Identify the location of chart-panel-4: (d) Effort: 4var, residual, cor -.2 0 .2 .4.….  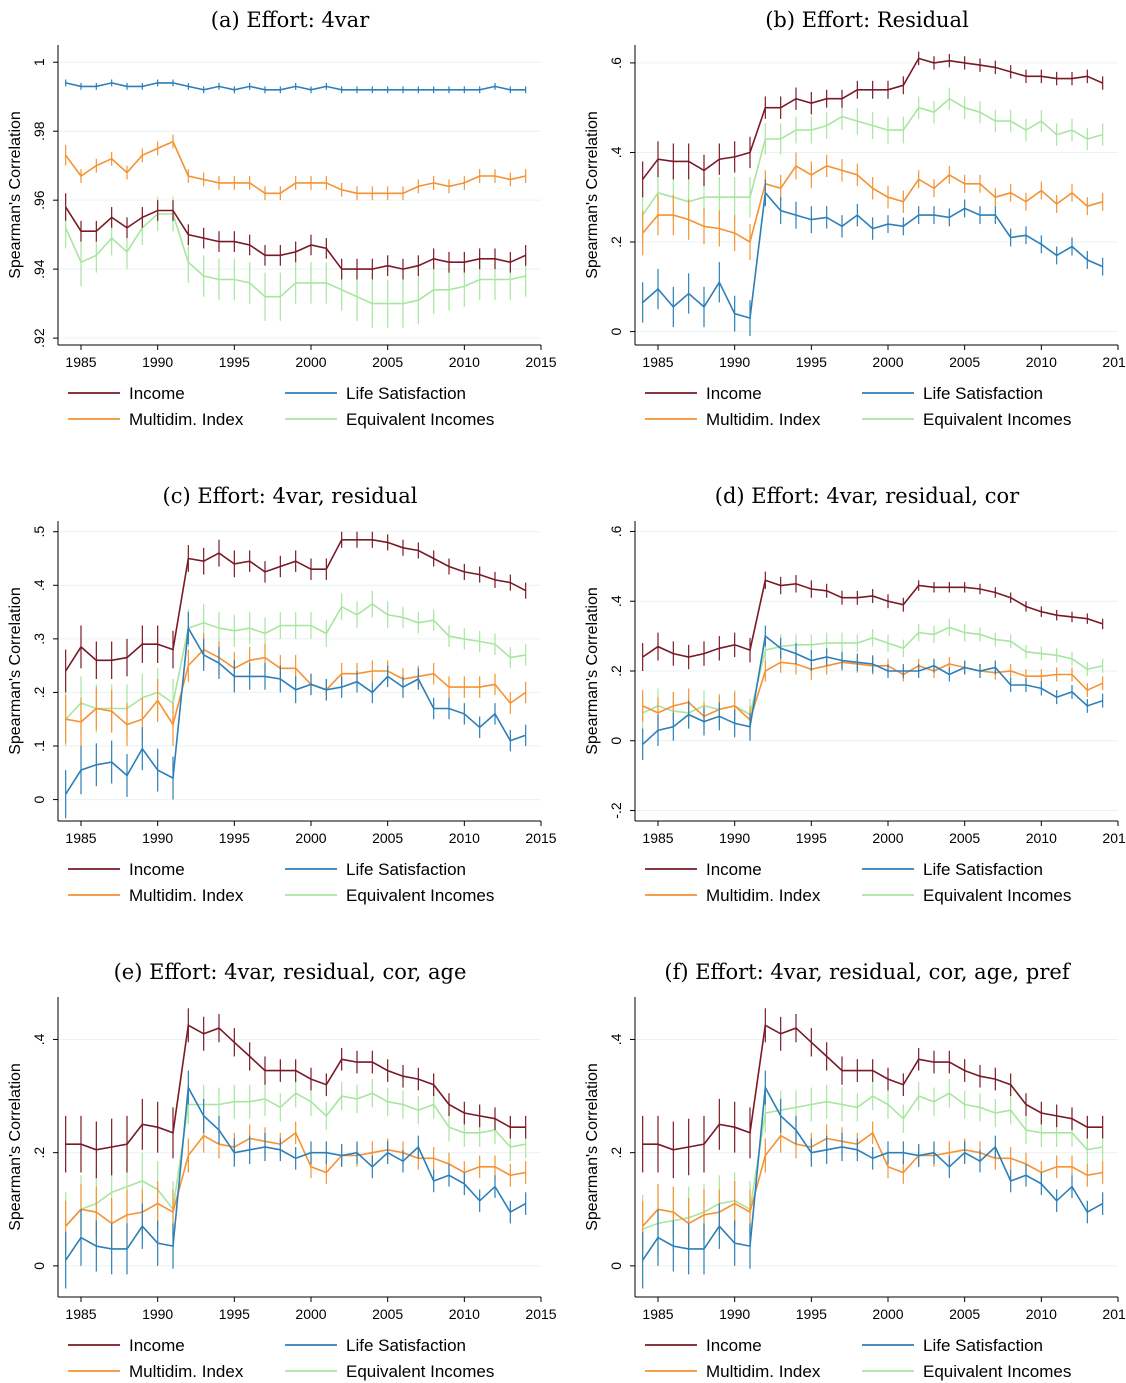
(855, 694).